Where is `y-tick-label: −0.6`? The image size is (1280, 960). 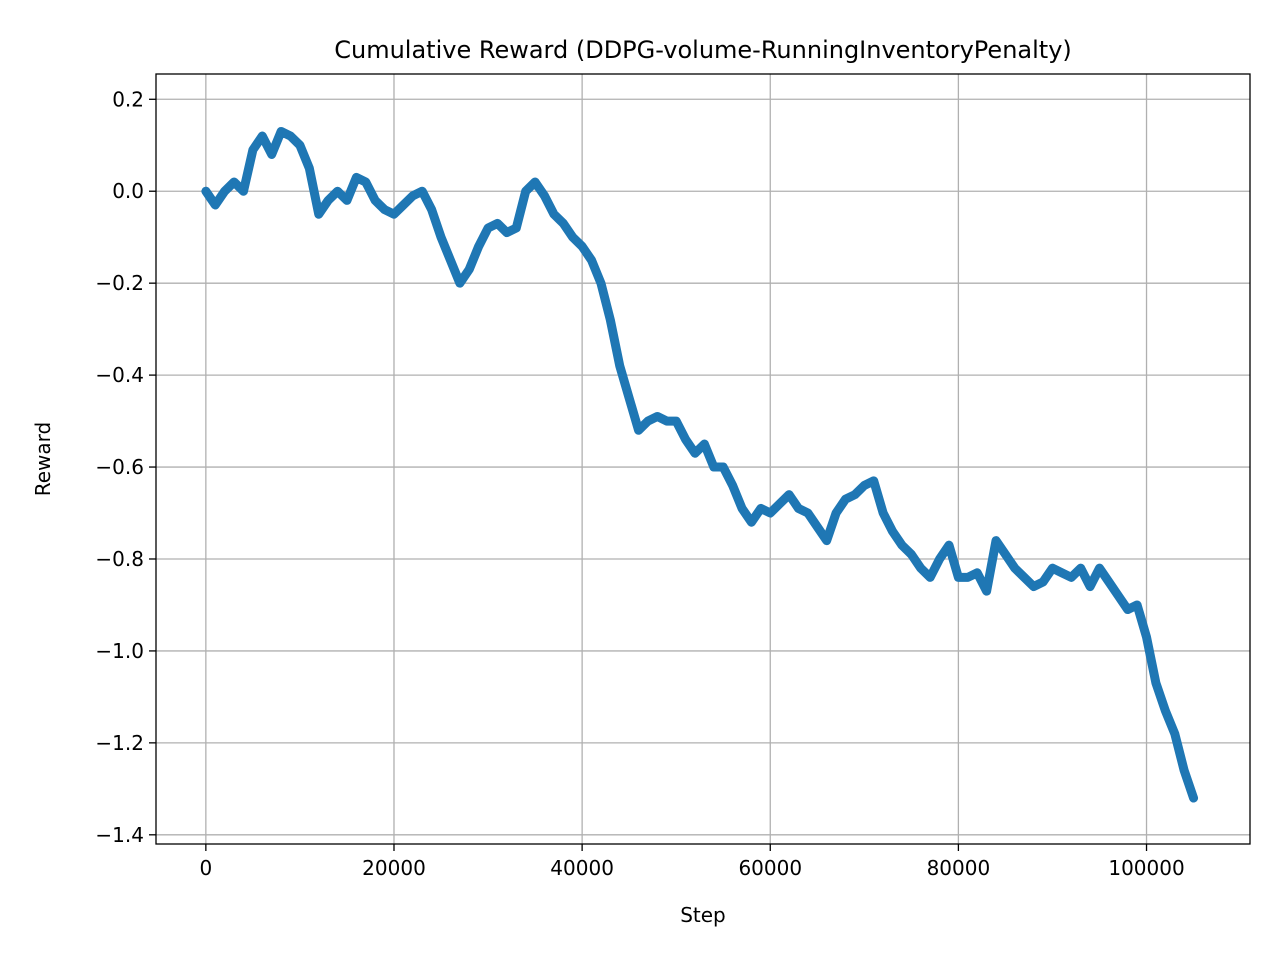
y-tick-label: −0.6 is located at coordinates (119, 467).